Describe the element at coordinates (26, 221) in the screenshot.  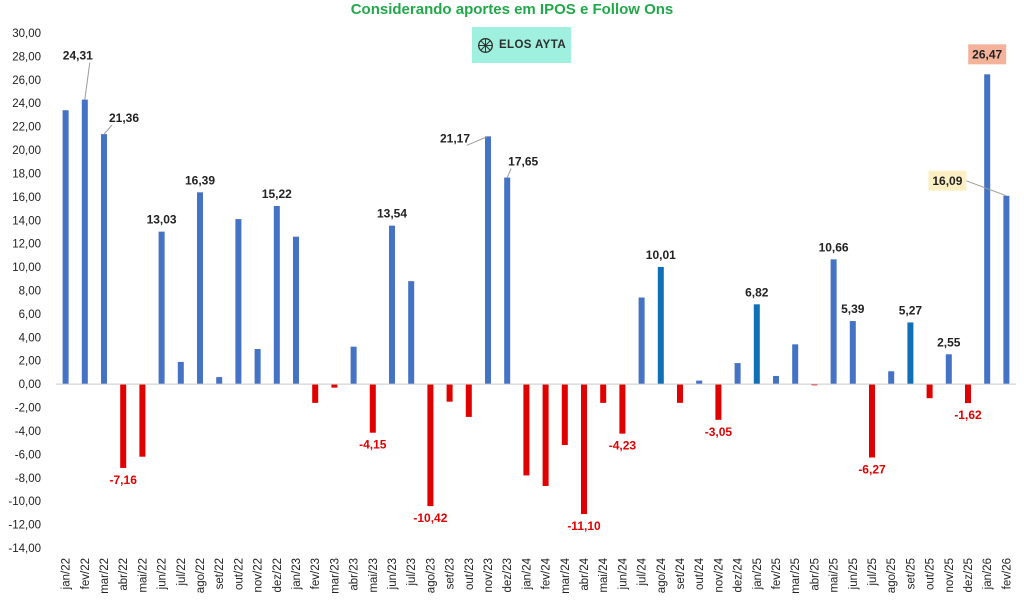
I see `y-tick-label: 14,00` at that location.